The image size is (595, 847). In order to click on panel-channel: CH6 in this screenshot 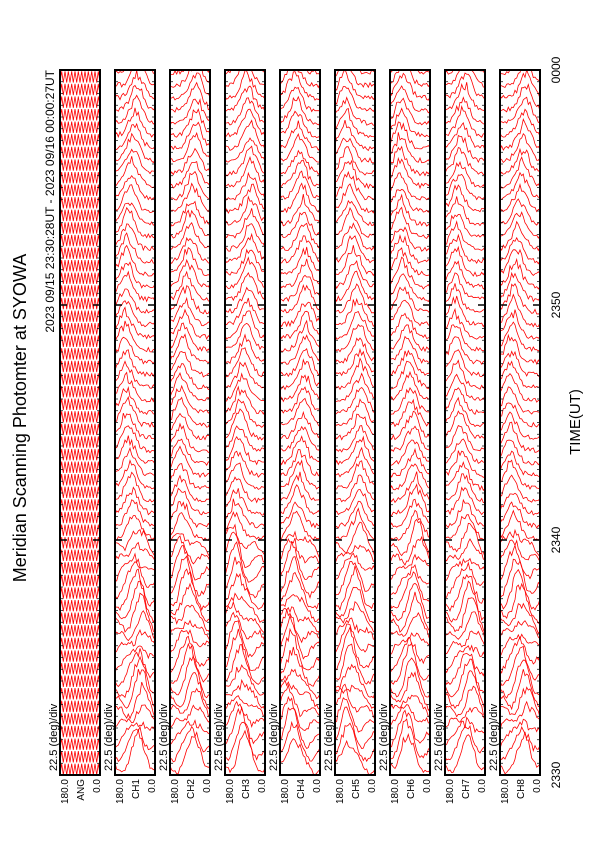, I will do `click(411, 789)`.